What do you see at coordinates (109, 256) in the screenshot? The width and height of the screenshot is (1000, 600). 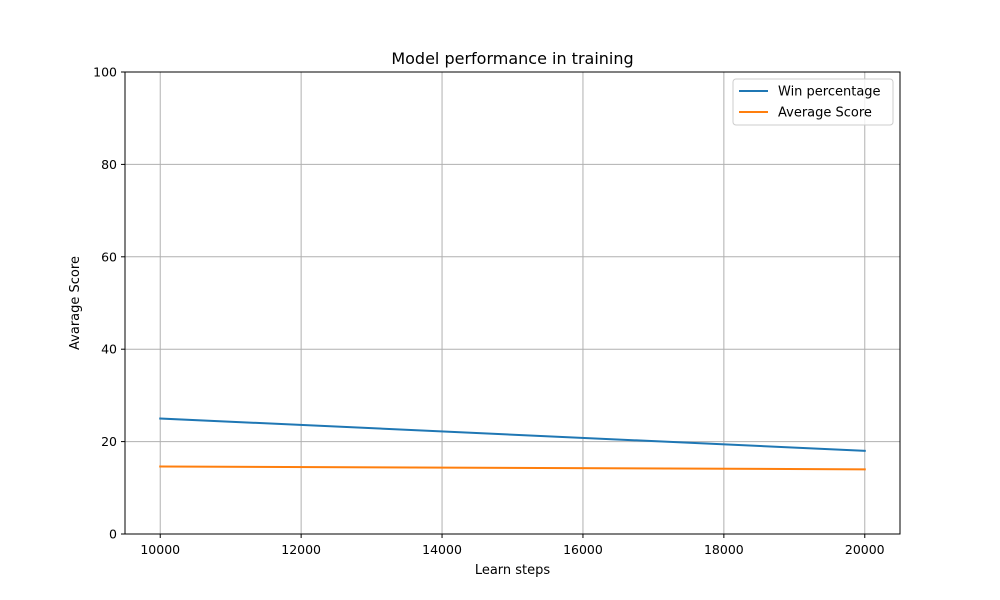 I see `y-tick-label: 60` at bounding box center [109, 256].